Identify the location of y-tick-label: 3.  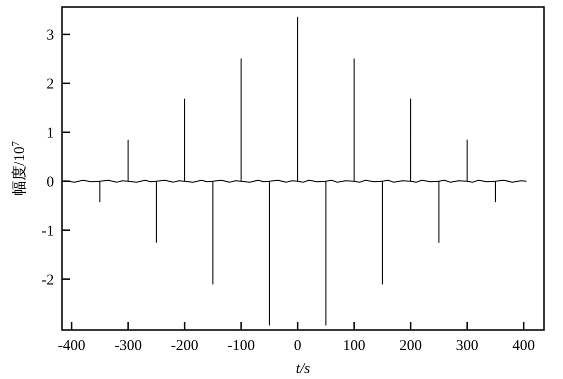
(50, 36).